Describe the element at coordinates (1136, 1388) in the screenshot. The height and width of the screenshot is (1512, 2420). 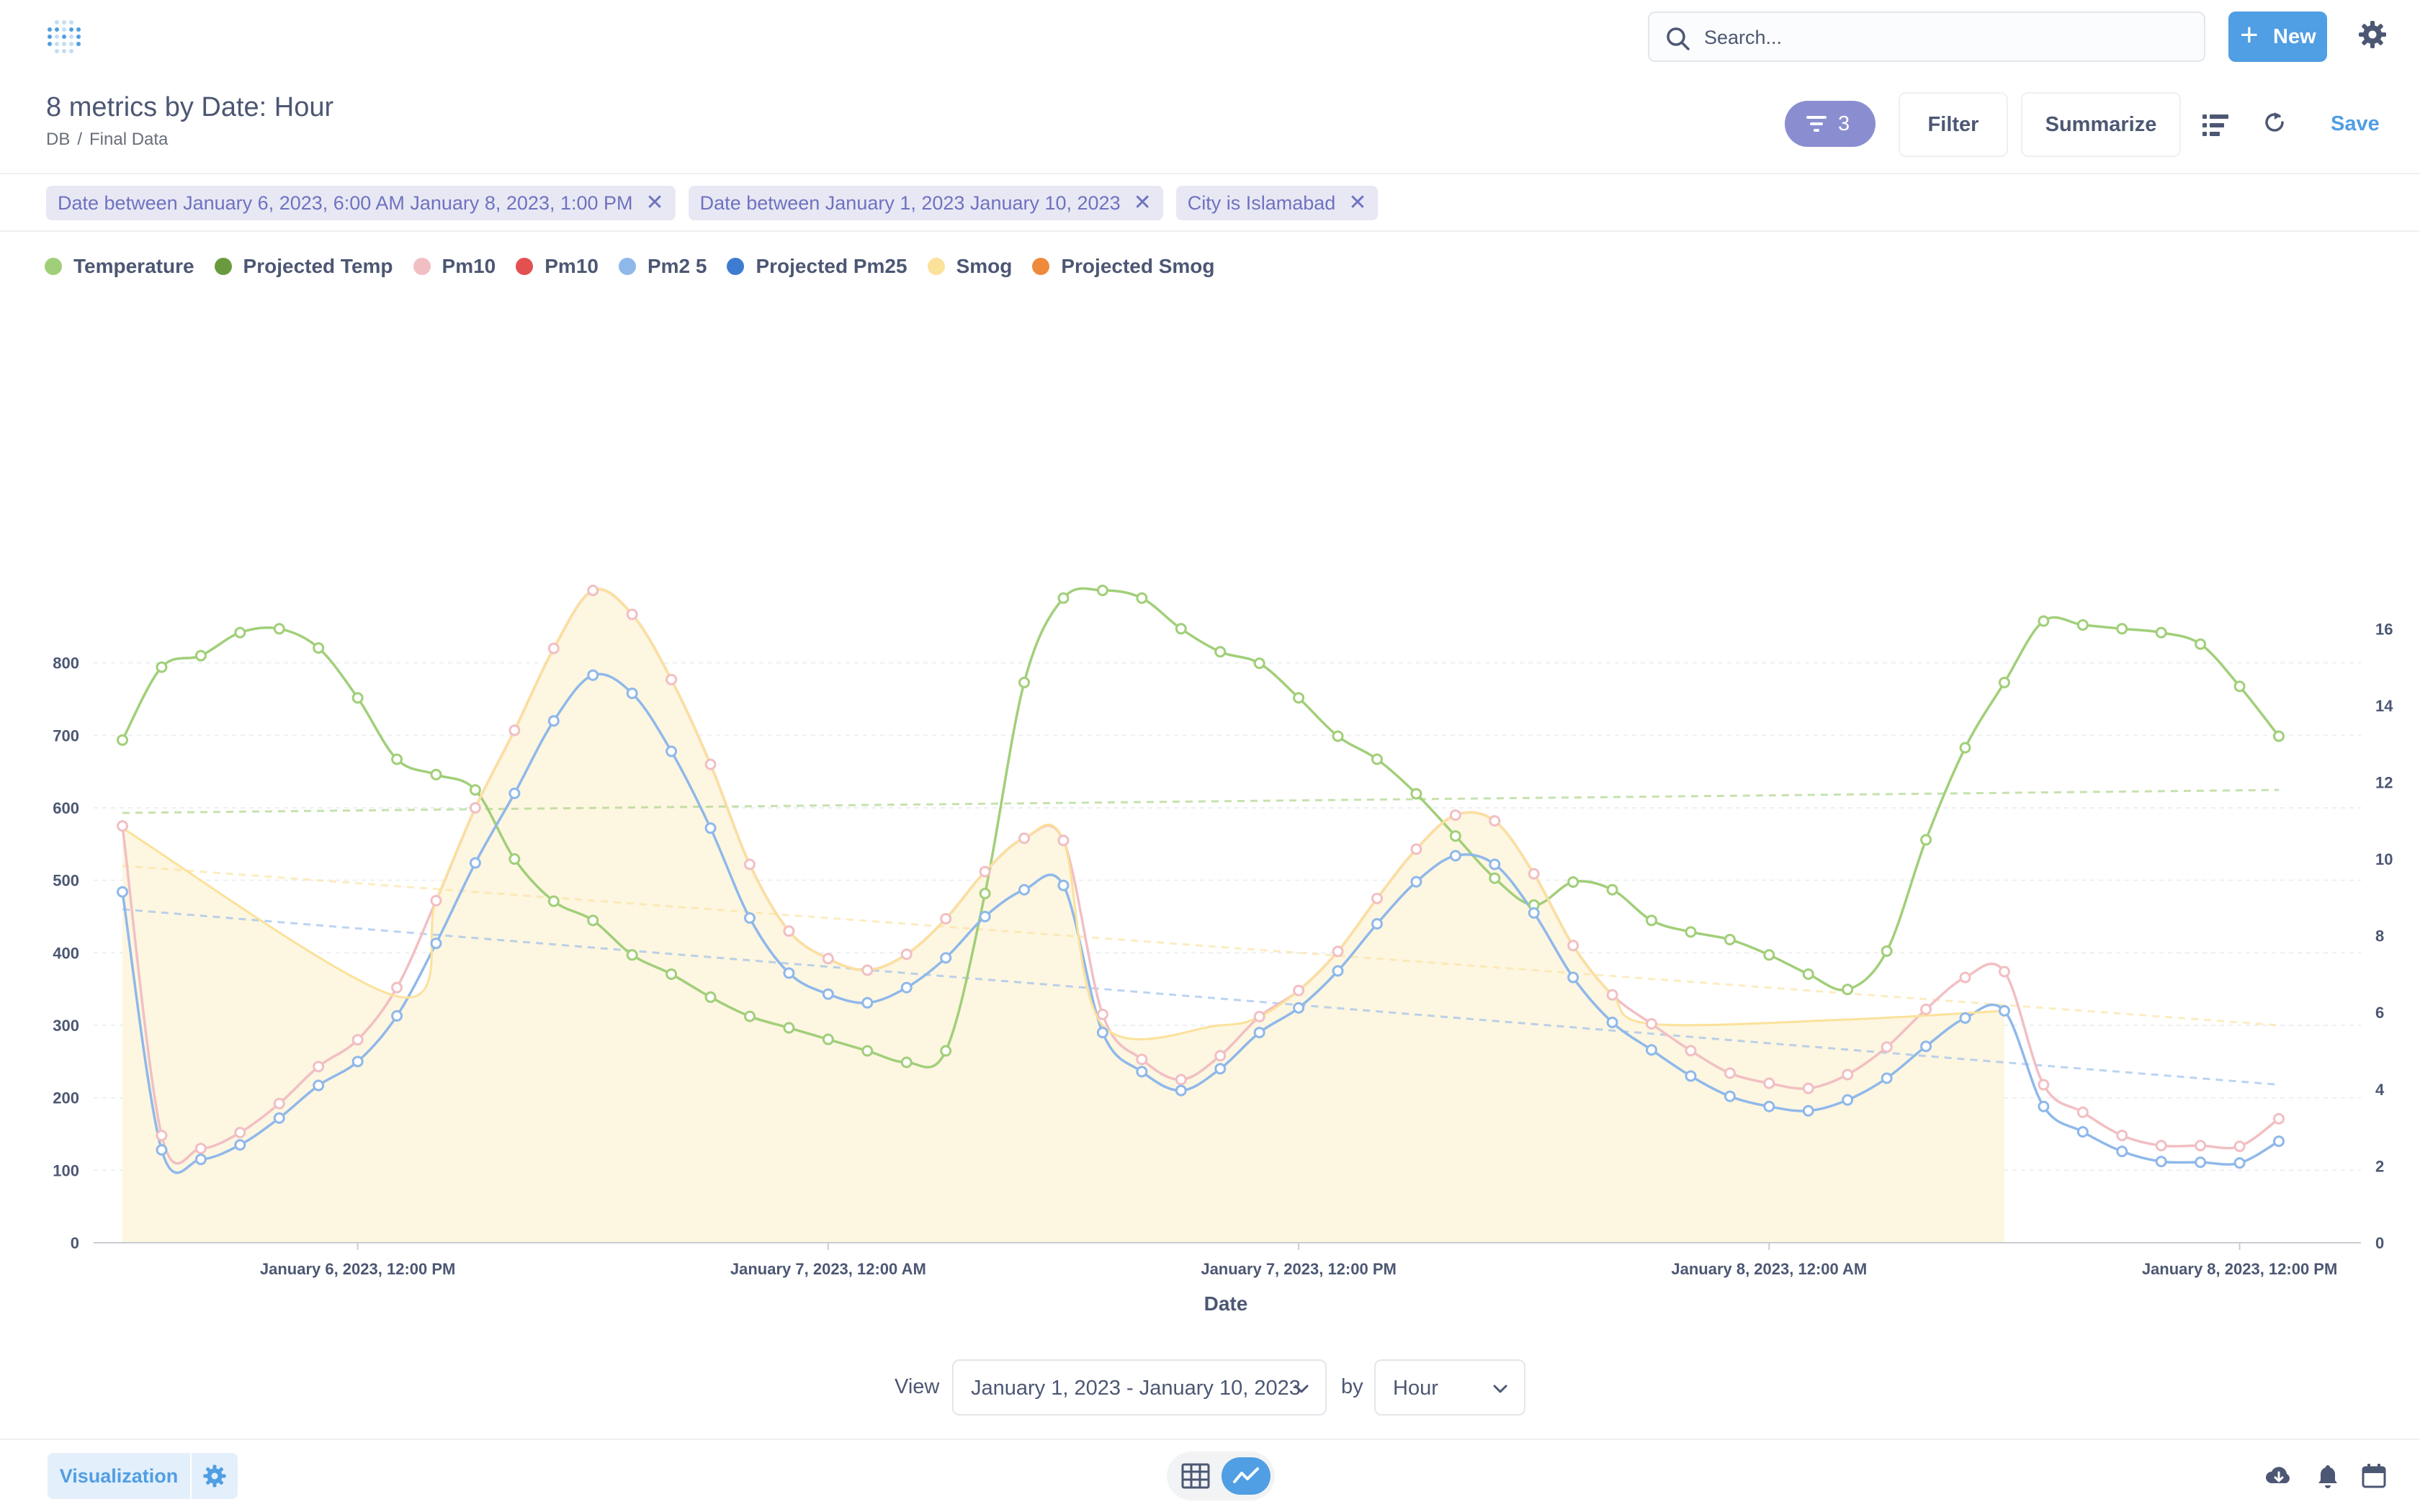
I see `date-range-value: January 1, 2023 - January 10, 2023` at that location.